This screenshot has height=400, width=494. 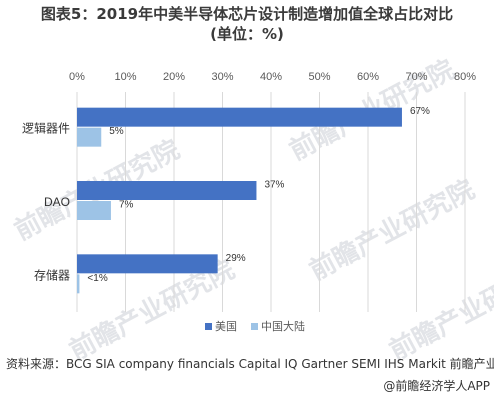 I want to click on x-tick-label: 70%, so click(x=416, y=77).